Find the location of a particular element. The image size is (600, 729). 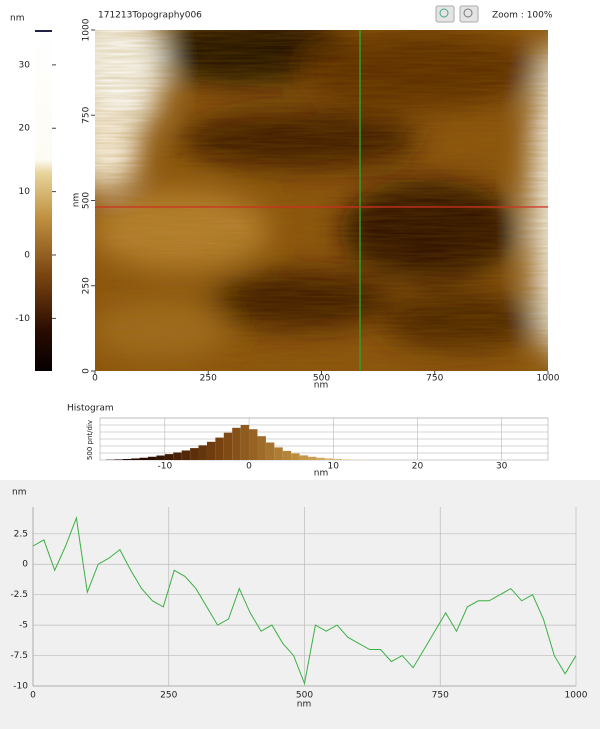

colorbar is located at coordinates (43, 200).